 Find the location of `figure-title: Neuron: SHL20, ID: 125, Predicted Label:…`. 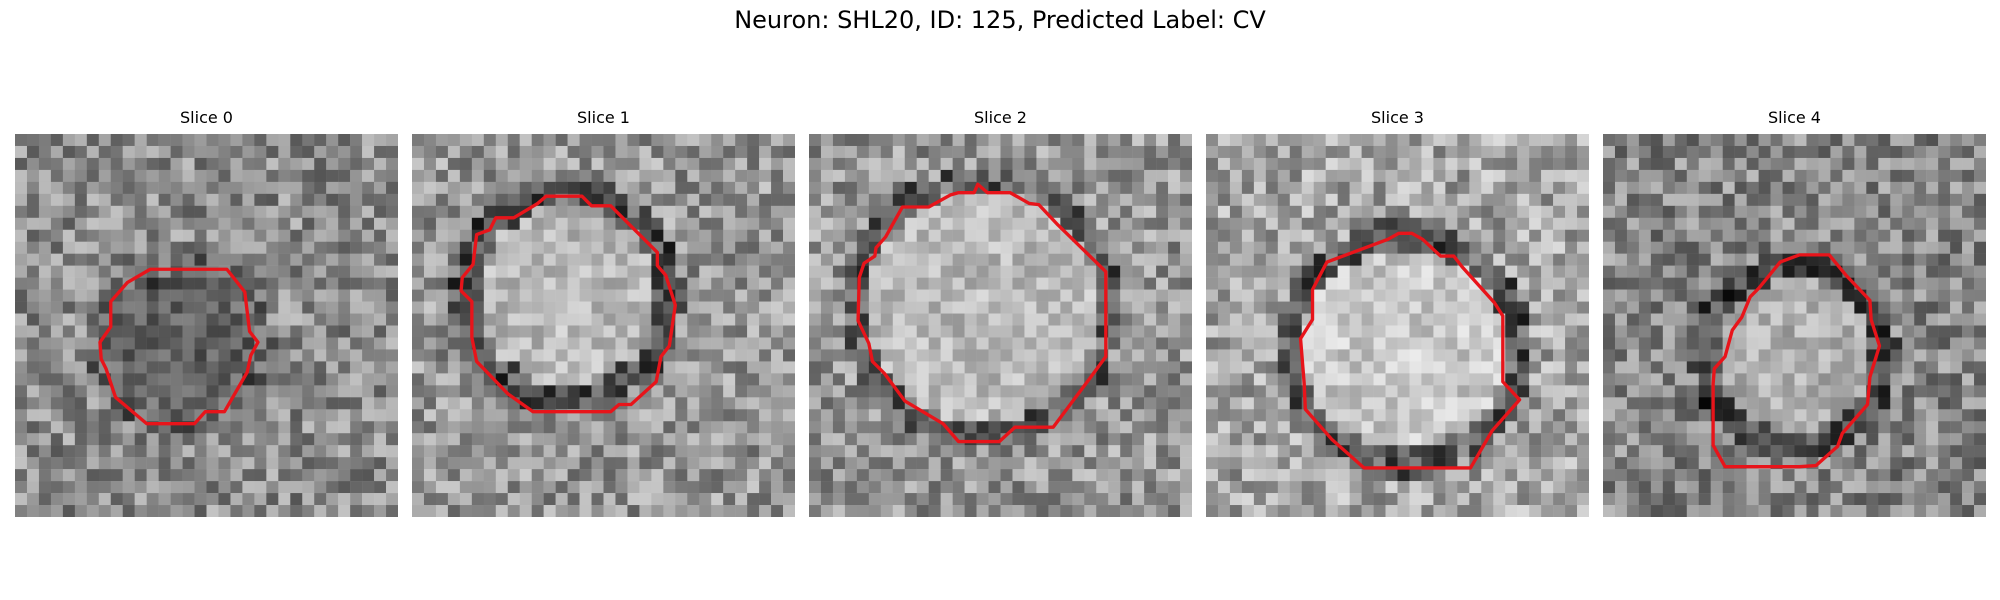

figure-title: Neuron: SHL20, ID: 125, Predicted Label:… is located at coordinates (1000, 20).